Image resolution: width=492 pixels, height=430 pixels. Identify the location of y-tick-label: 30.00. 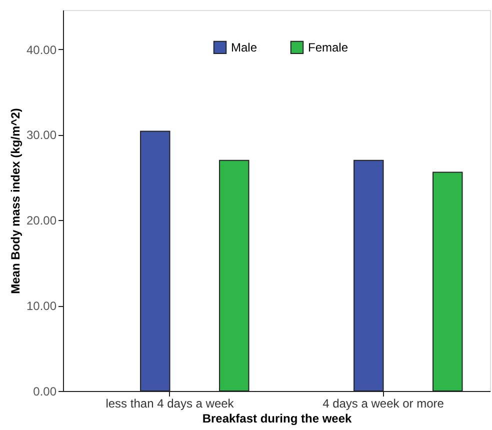
(41, 135).